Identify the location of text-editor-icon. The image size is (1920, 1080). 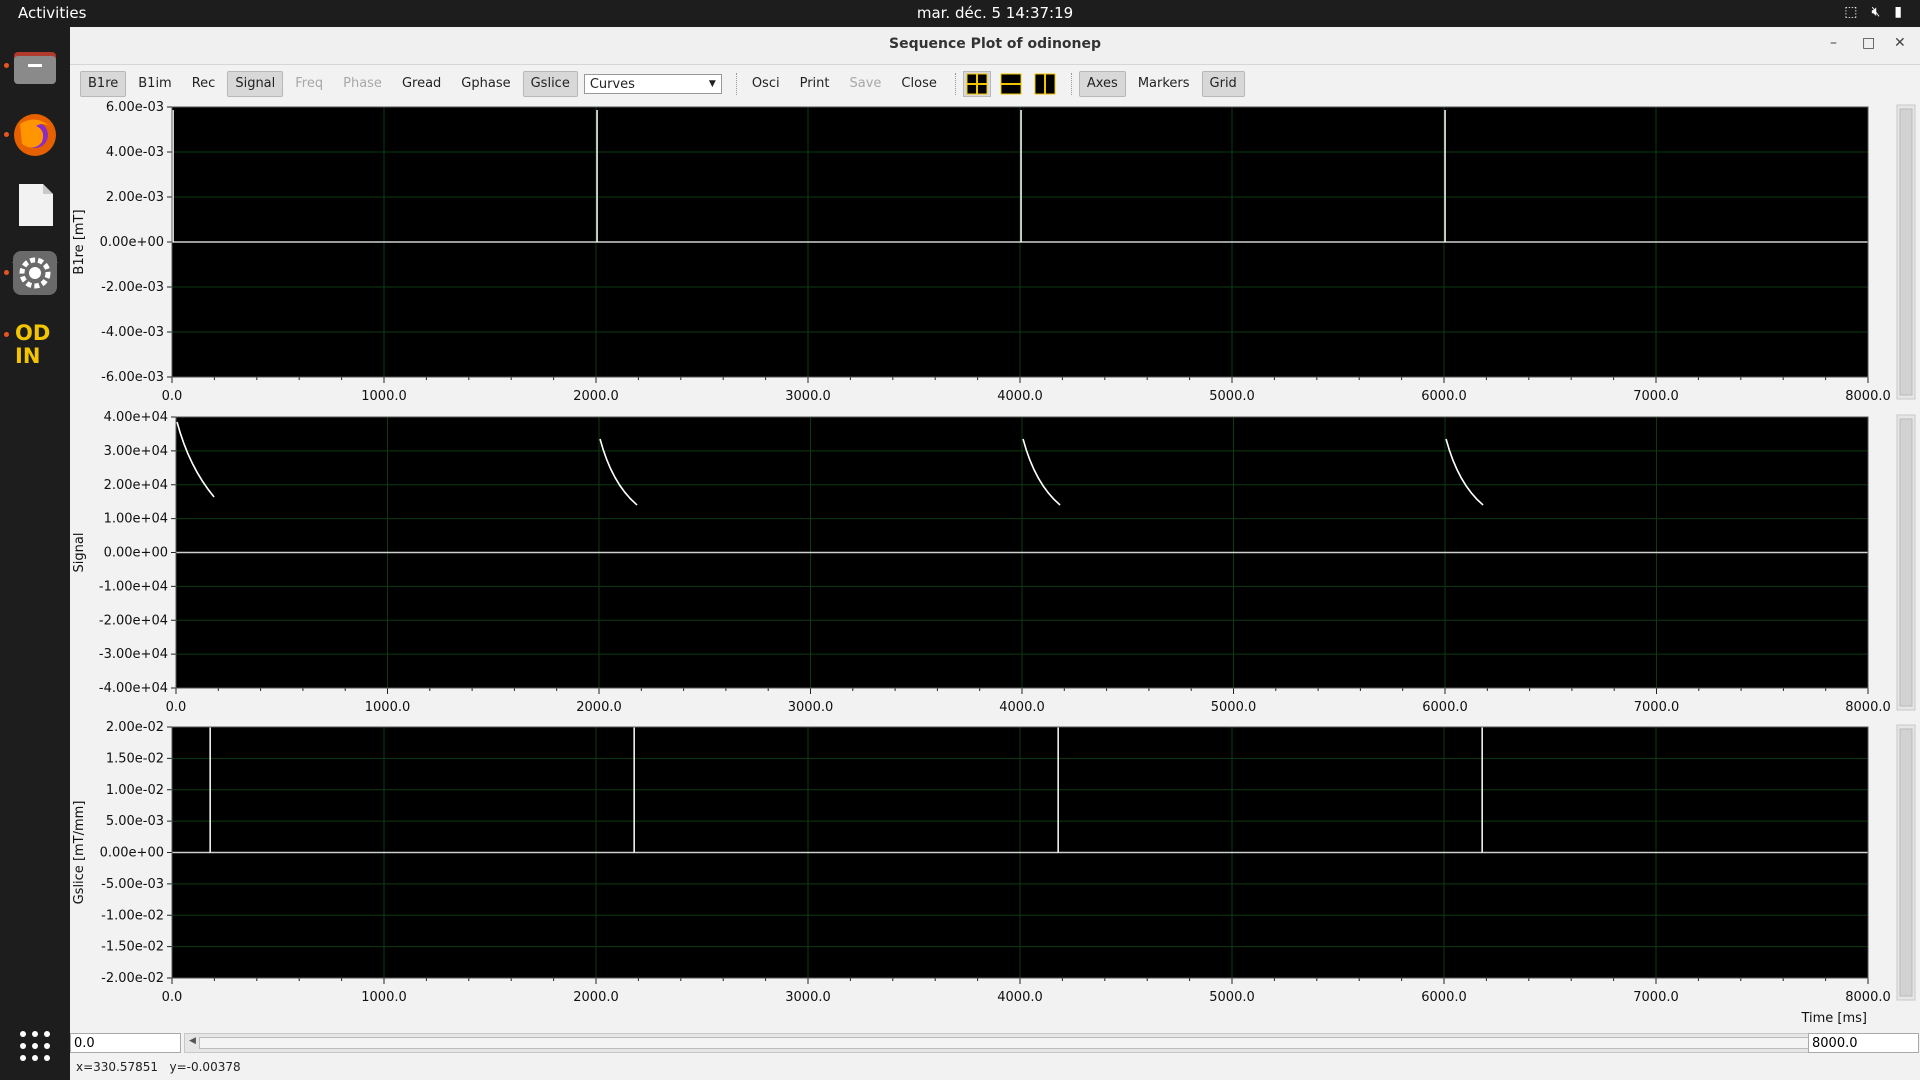
(35, 205).